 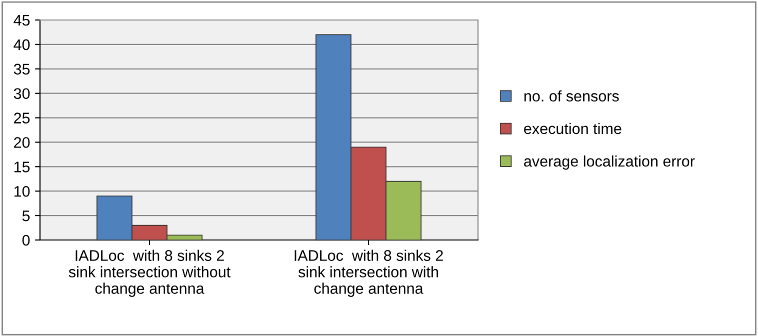 I want to click on y-tick-label: 0, so click(x=26, y=240).